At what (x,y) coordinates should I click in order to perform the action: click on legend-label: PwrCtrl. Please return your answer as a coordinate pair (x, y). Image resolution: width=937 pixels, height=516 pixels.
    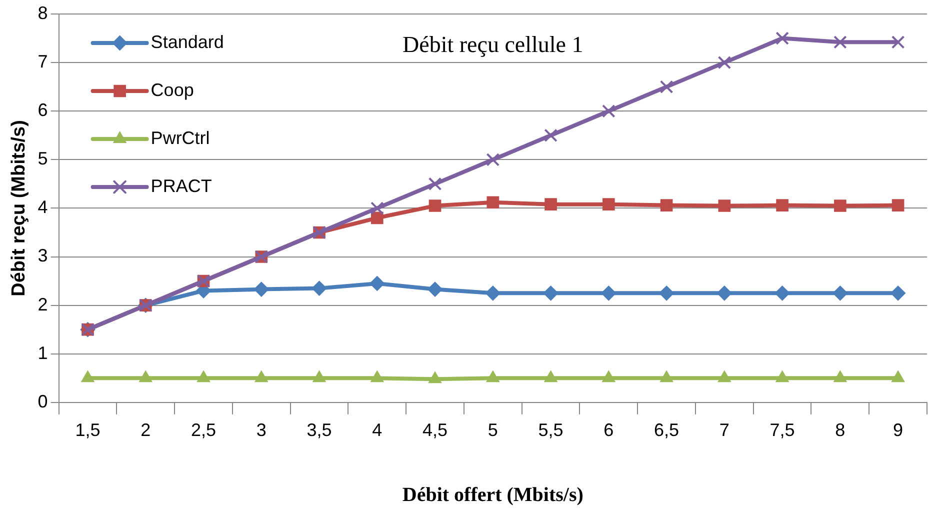
    Looking at the image, I should click on (180, 138).